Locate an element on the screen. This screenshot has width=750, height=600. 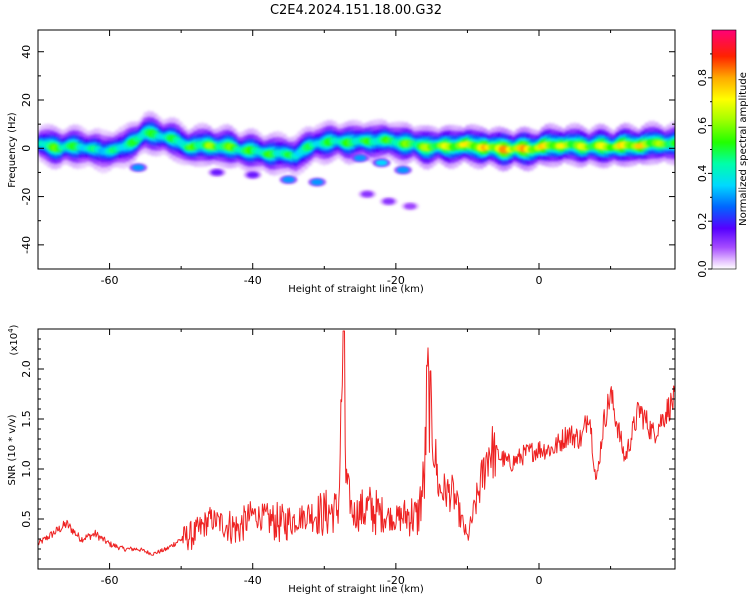
spectrogram-layer is located at coordinates (356, 144).